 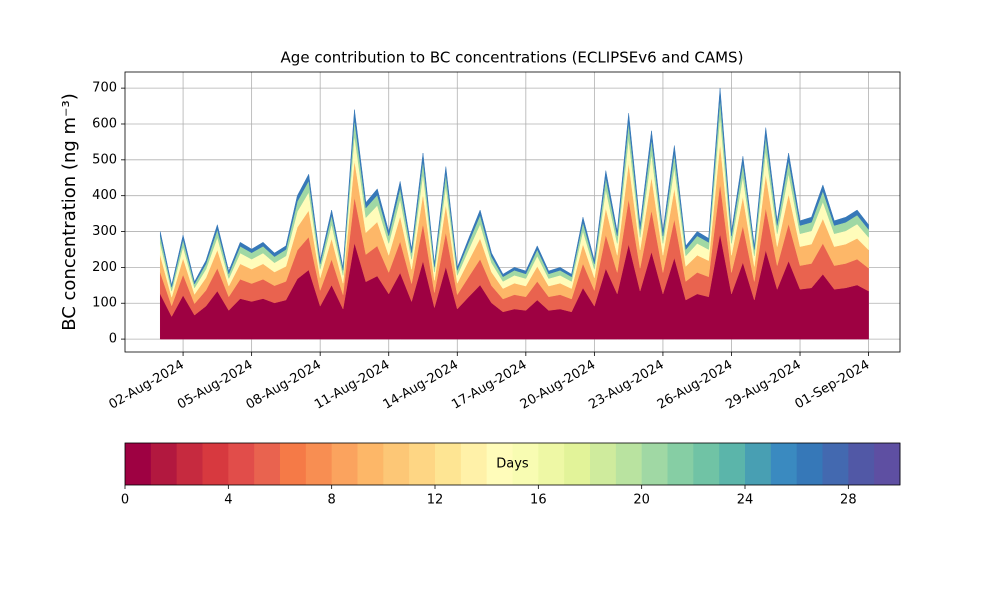 What do you see at coordinates (626, 385) in the screenshot?
I see `x-tick-label: 23-Aug-2024` at bounding box center [626, 385].